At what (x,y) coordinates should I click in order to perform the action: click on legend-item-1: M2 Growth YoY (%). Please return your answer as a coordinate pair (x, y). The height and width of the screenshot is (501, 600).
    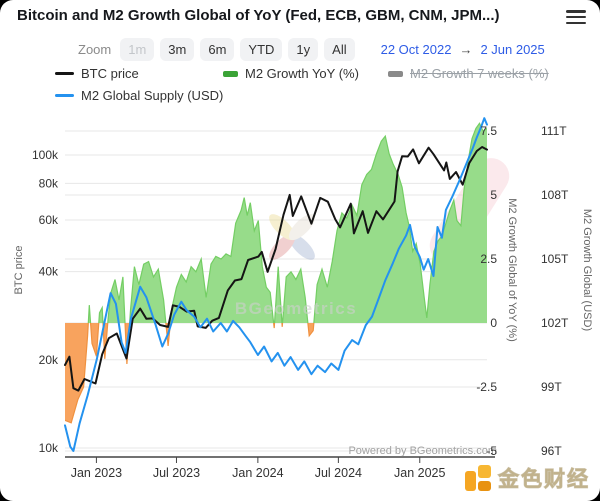
    Looking at the image, I should click on (305, 73).